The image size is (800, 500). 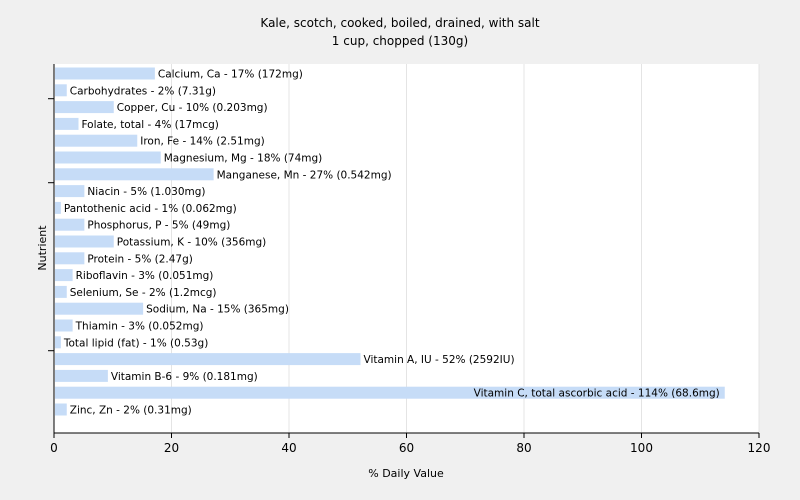 I want to click on bar-label: Selenium, Se - 2% (1.2mcg), so click(x=143, y=293).